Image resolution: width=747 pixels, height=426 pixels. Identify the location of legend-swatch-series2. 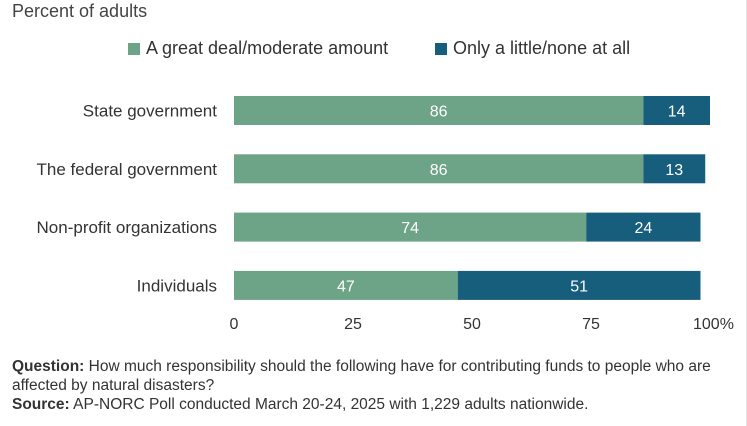
(441, 48).